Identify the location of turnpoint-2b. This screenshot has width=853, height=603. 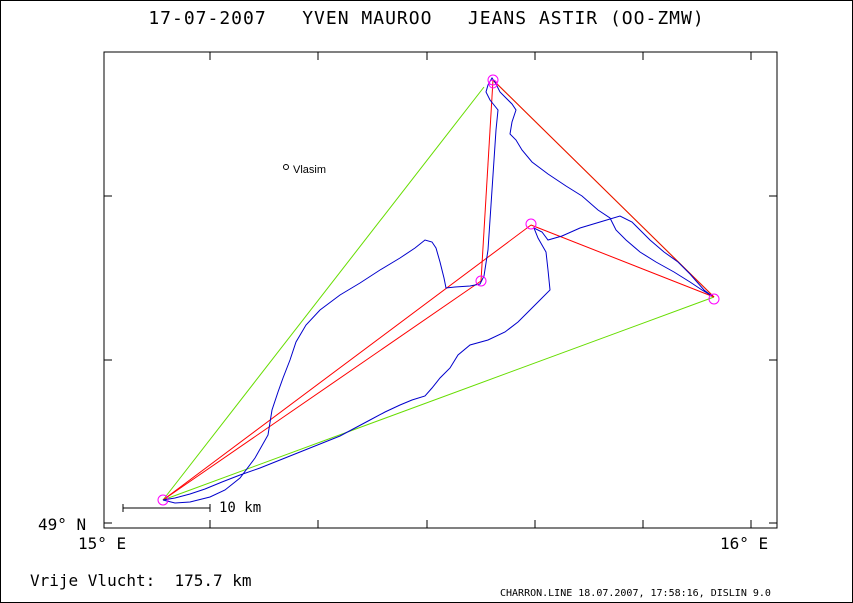
(493, 84).